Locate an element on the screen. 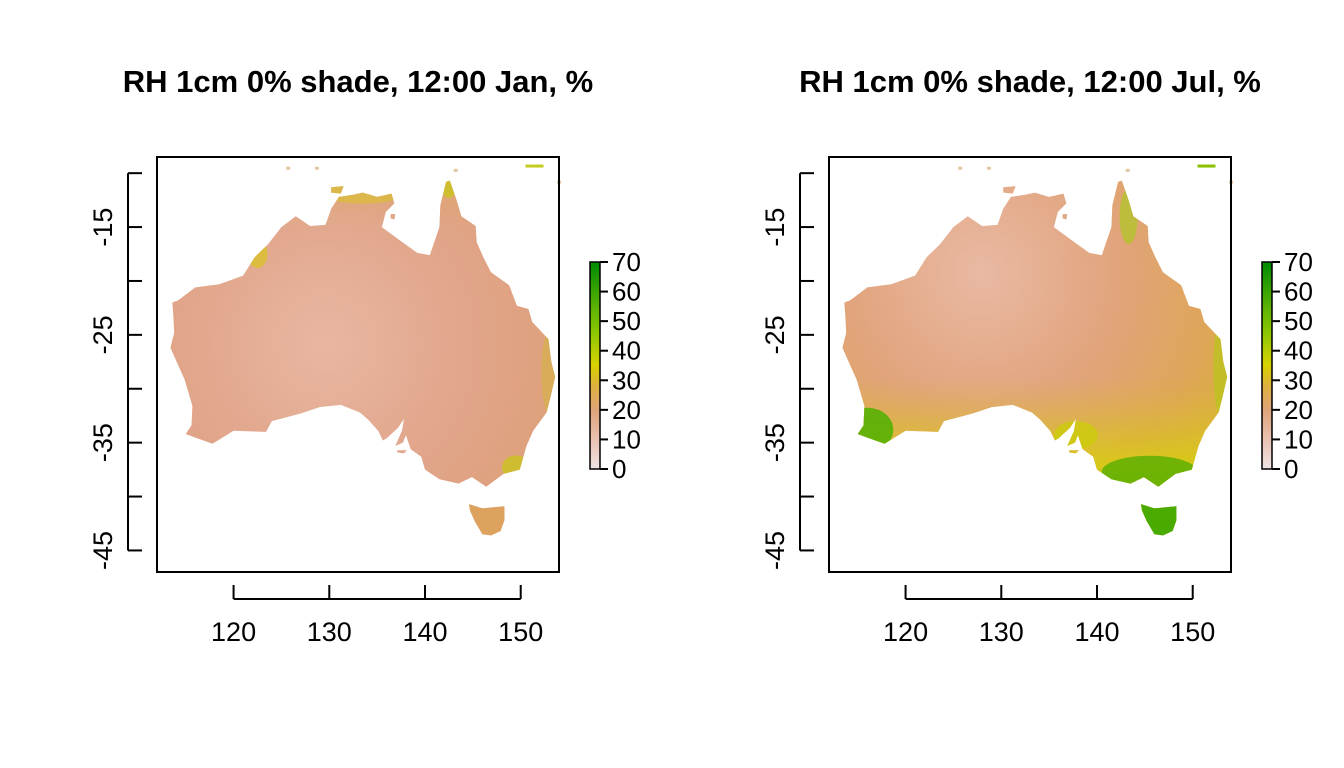  panel-title: RH 1cm 0% shade, 12:00 Jan, % is located at coordinates (358, 81).